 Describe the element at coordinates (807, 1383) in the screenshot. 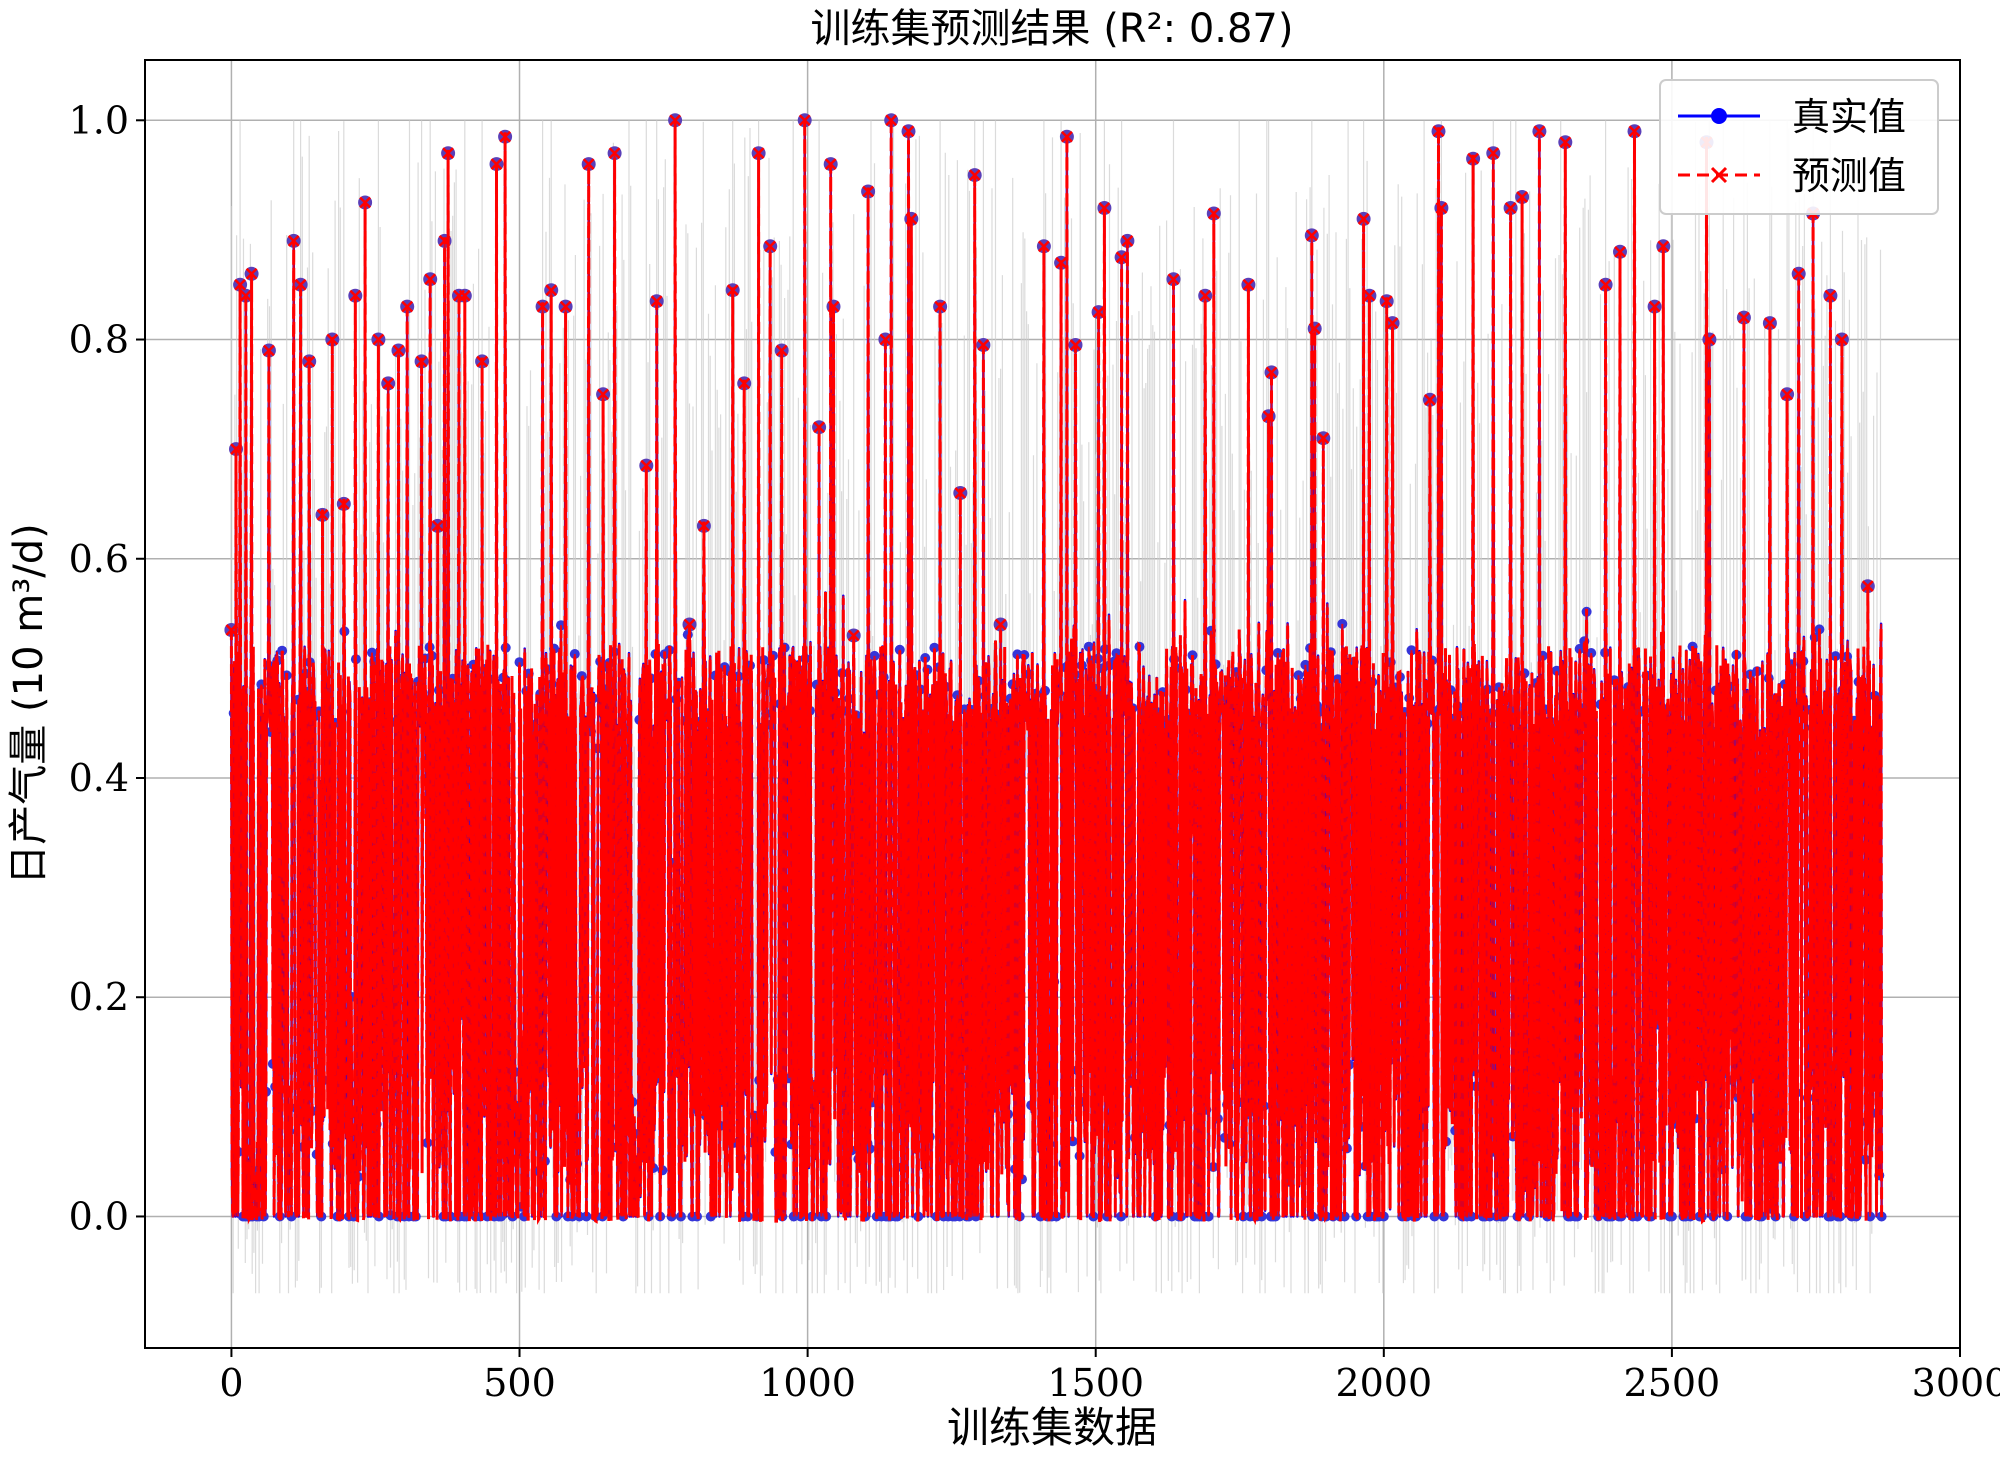

I see `x-tick-label: 1000` at that location.